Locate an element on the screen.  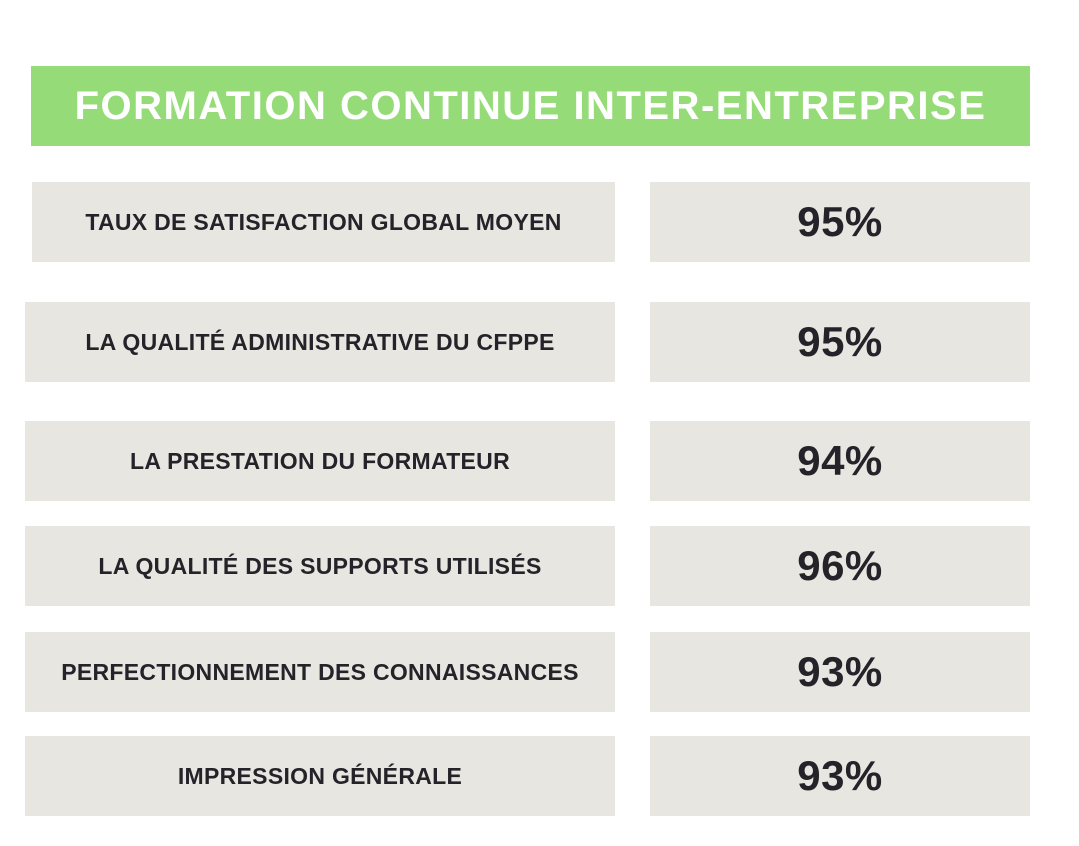
page-title: FORMATION CONTINUE INTER-ENTREPRISE is located at coordinates (530, 105).